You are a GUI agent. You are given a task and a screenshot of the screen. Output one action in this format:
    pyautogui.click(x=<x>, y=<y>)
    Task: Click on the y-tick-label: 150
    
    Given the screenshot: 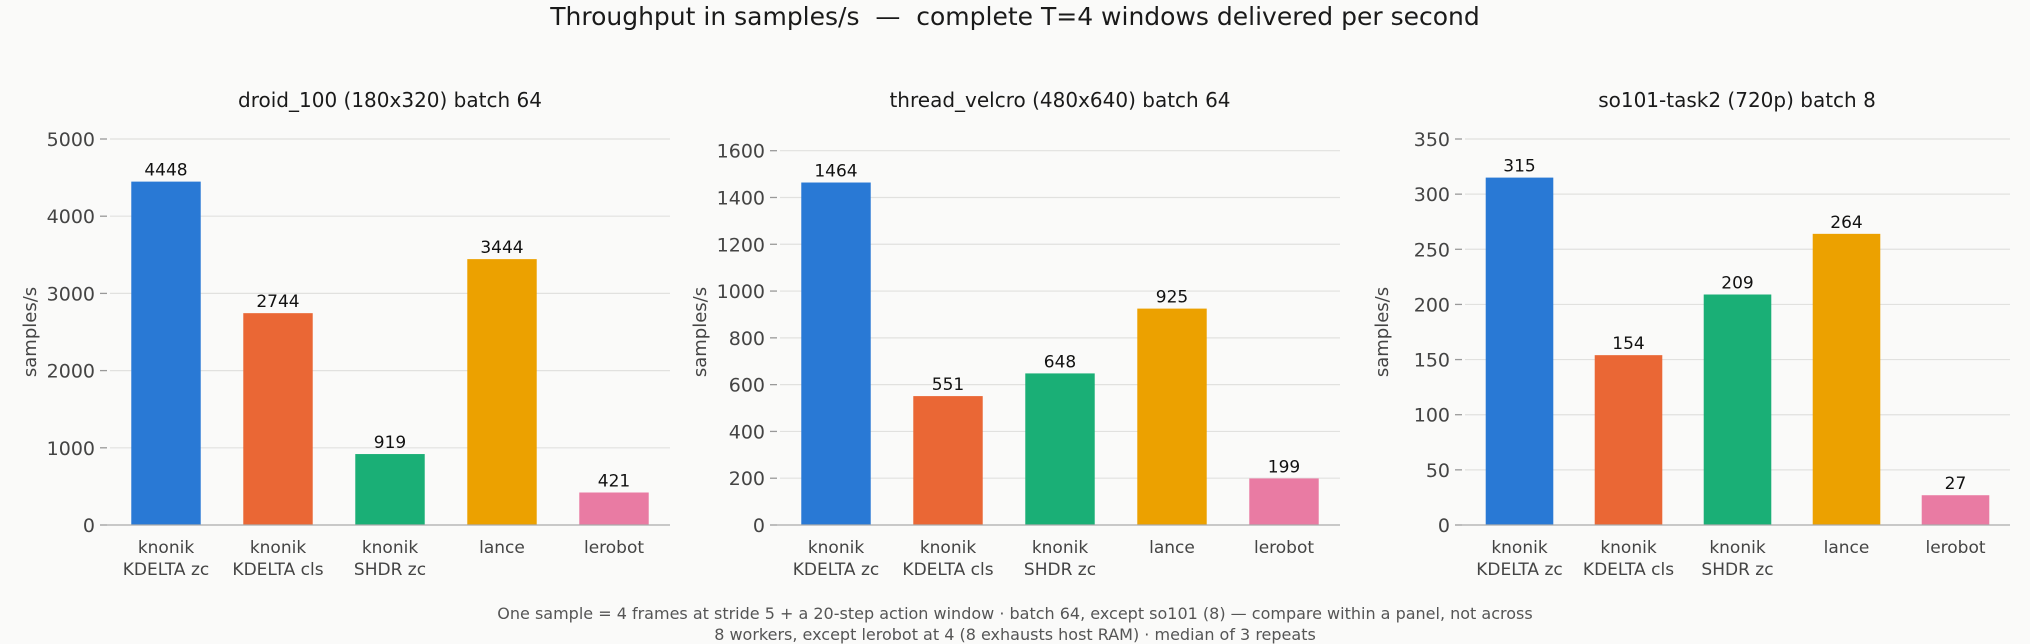 What is the action you would take?
    pyautogui.click(x=1432, y=361)
    